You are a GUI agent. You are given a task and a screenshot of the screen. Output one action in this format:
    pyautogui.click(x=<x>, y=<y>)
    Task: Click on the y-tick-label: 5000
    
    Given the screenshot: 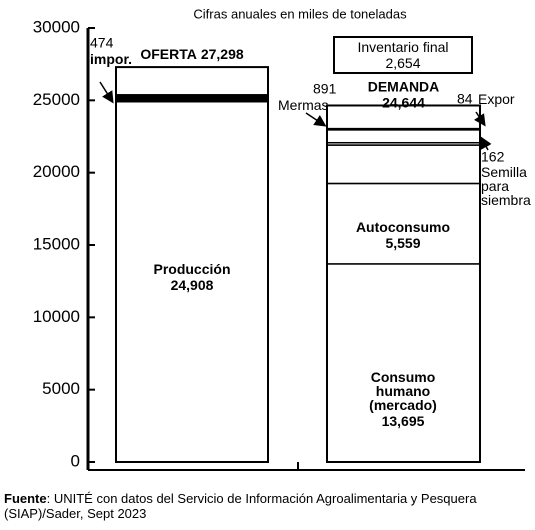 What is the action you would take?
    pyautogui.click(x=61, y=388)
    